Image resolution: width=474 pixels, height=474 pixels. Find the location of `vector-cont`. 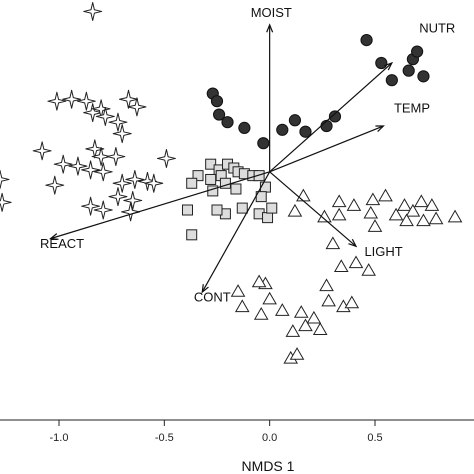

vector-cont is located at coordinates (236, 232).